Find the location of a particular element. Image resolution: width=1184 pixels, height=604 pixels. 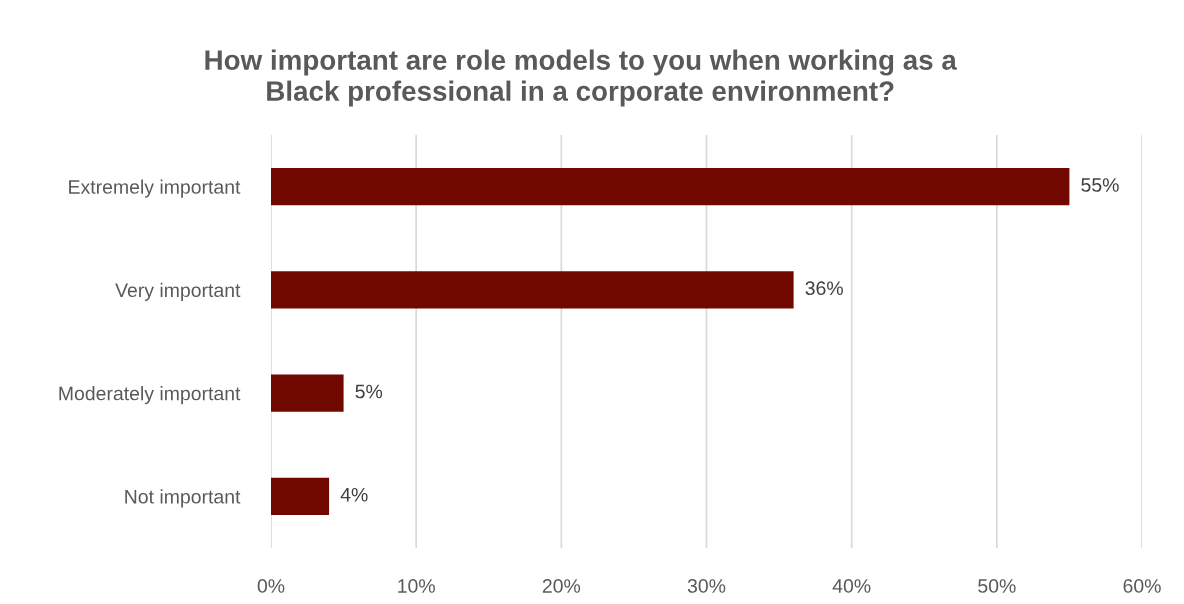

y-tick-label: Not important is located at coordinates (183, 498).